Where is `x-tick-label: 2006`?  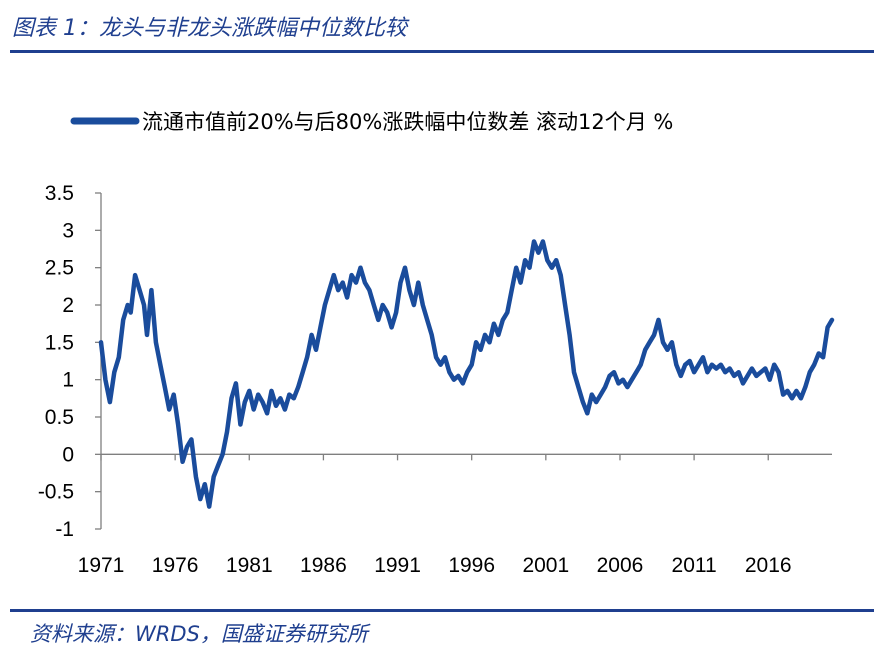 x-tick-label: 2006 is located at coordinates (620, 565).